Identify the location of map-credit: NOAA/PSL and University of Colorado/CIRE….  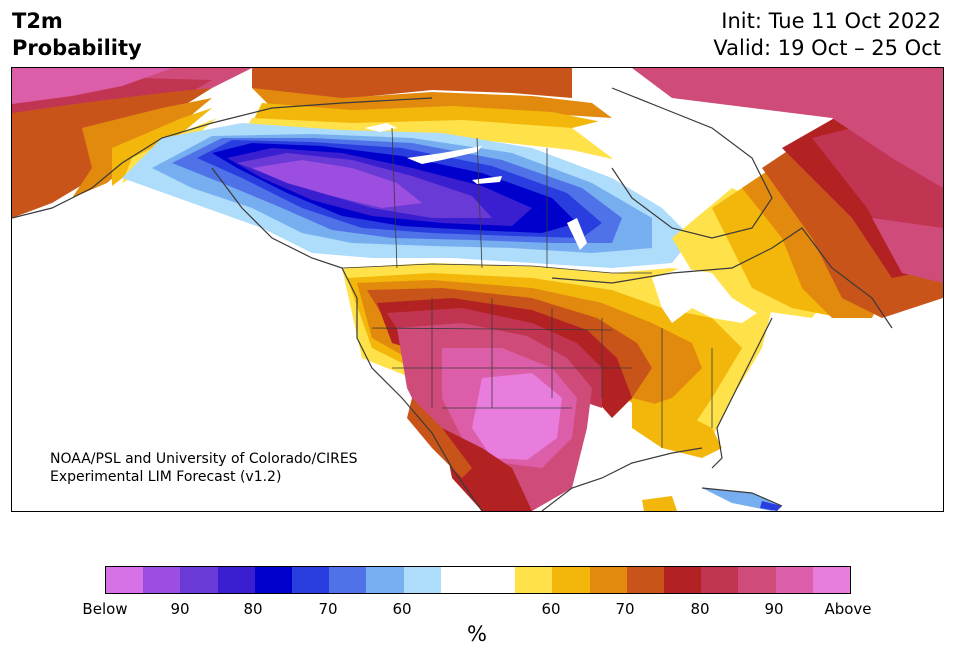
(204, 468).